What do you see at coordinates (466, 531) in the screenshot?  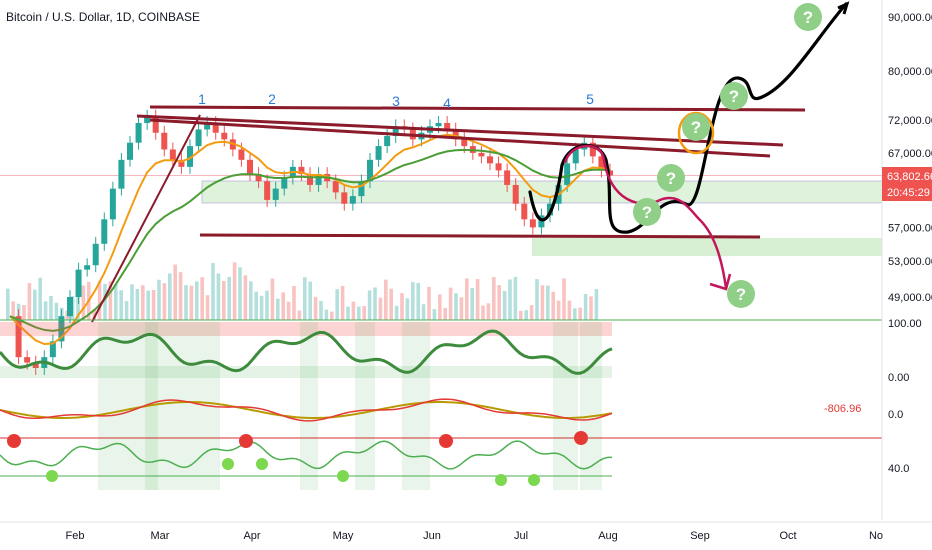 I see `time-axis: Feb Mar Apr May Jun Jul Aug Sep Oct No` at bounding box center [466, 531].